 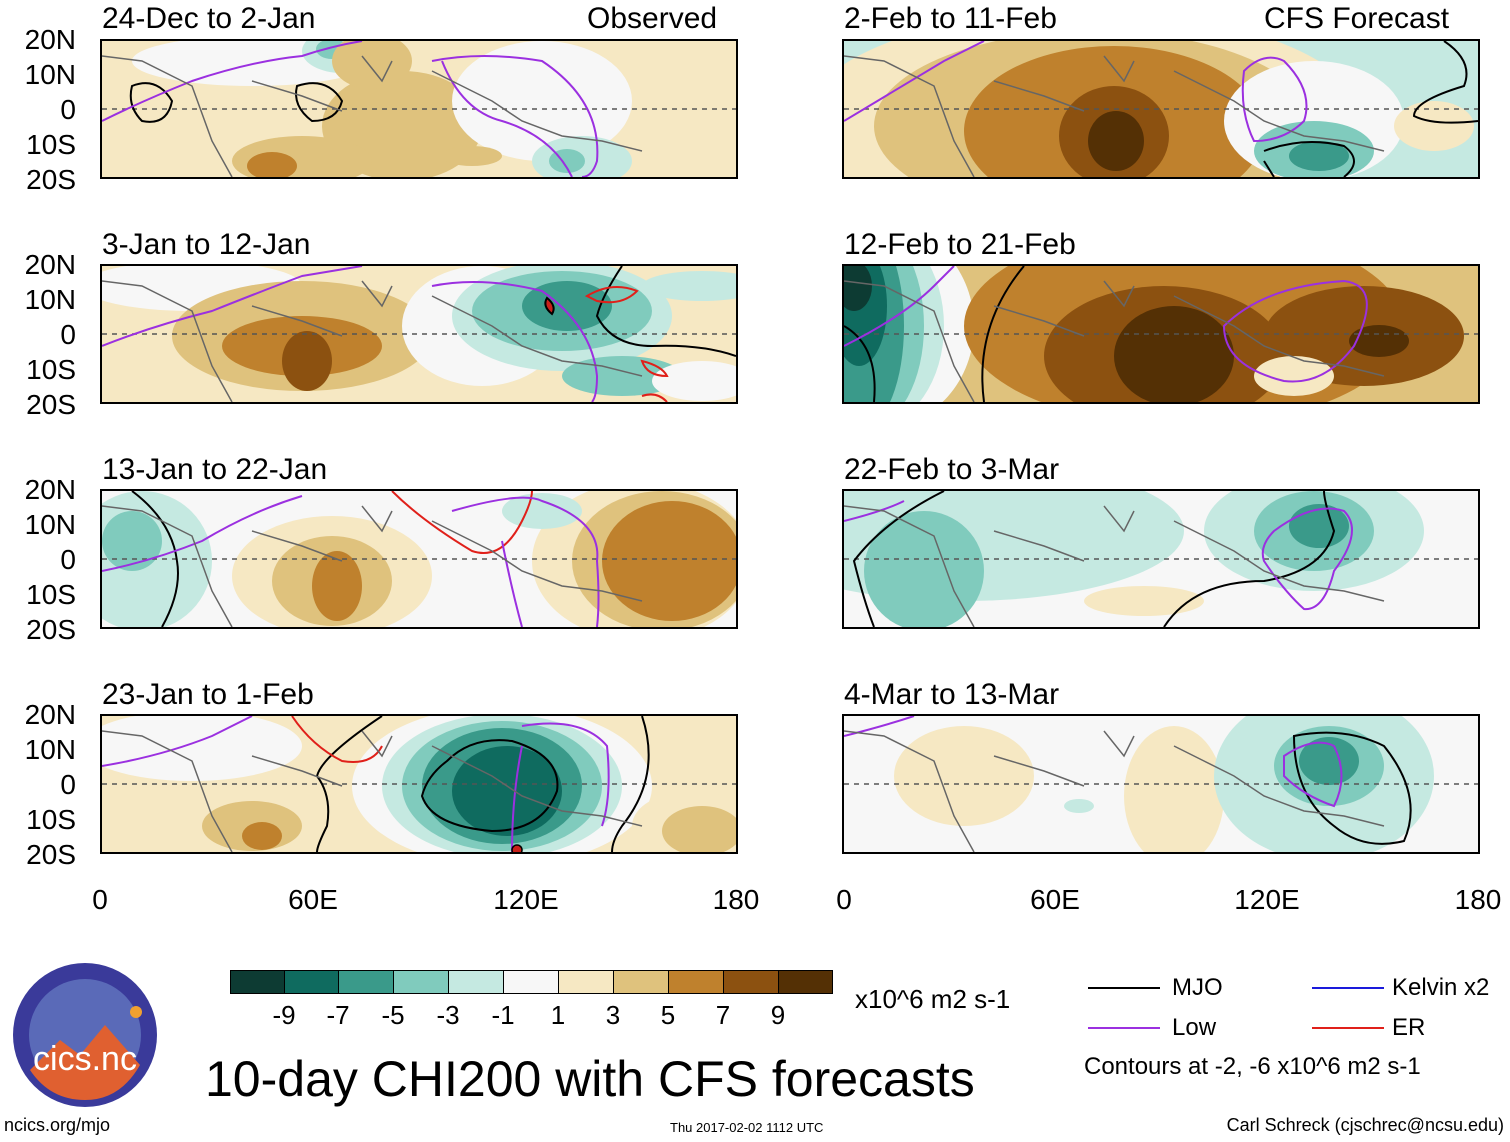 I want to click on colorbar-units: x10^6 m2 s-1, so click(x=933, y=999).